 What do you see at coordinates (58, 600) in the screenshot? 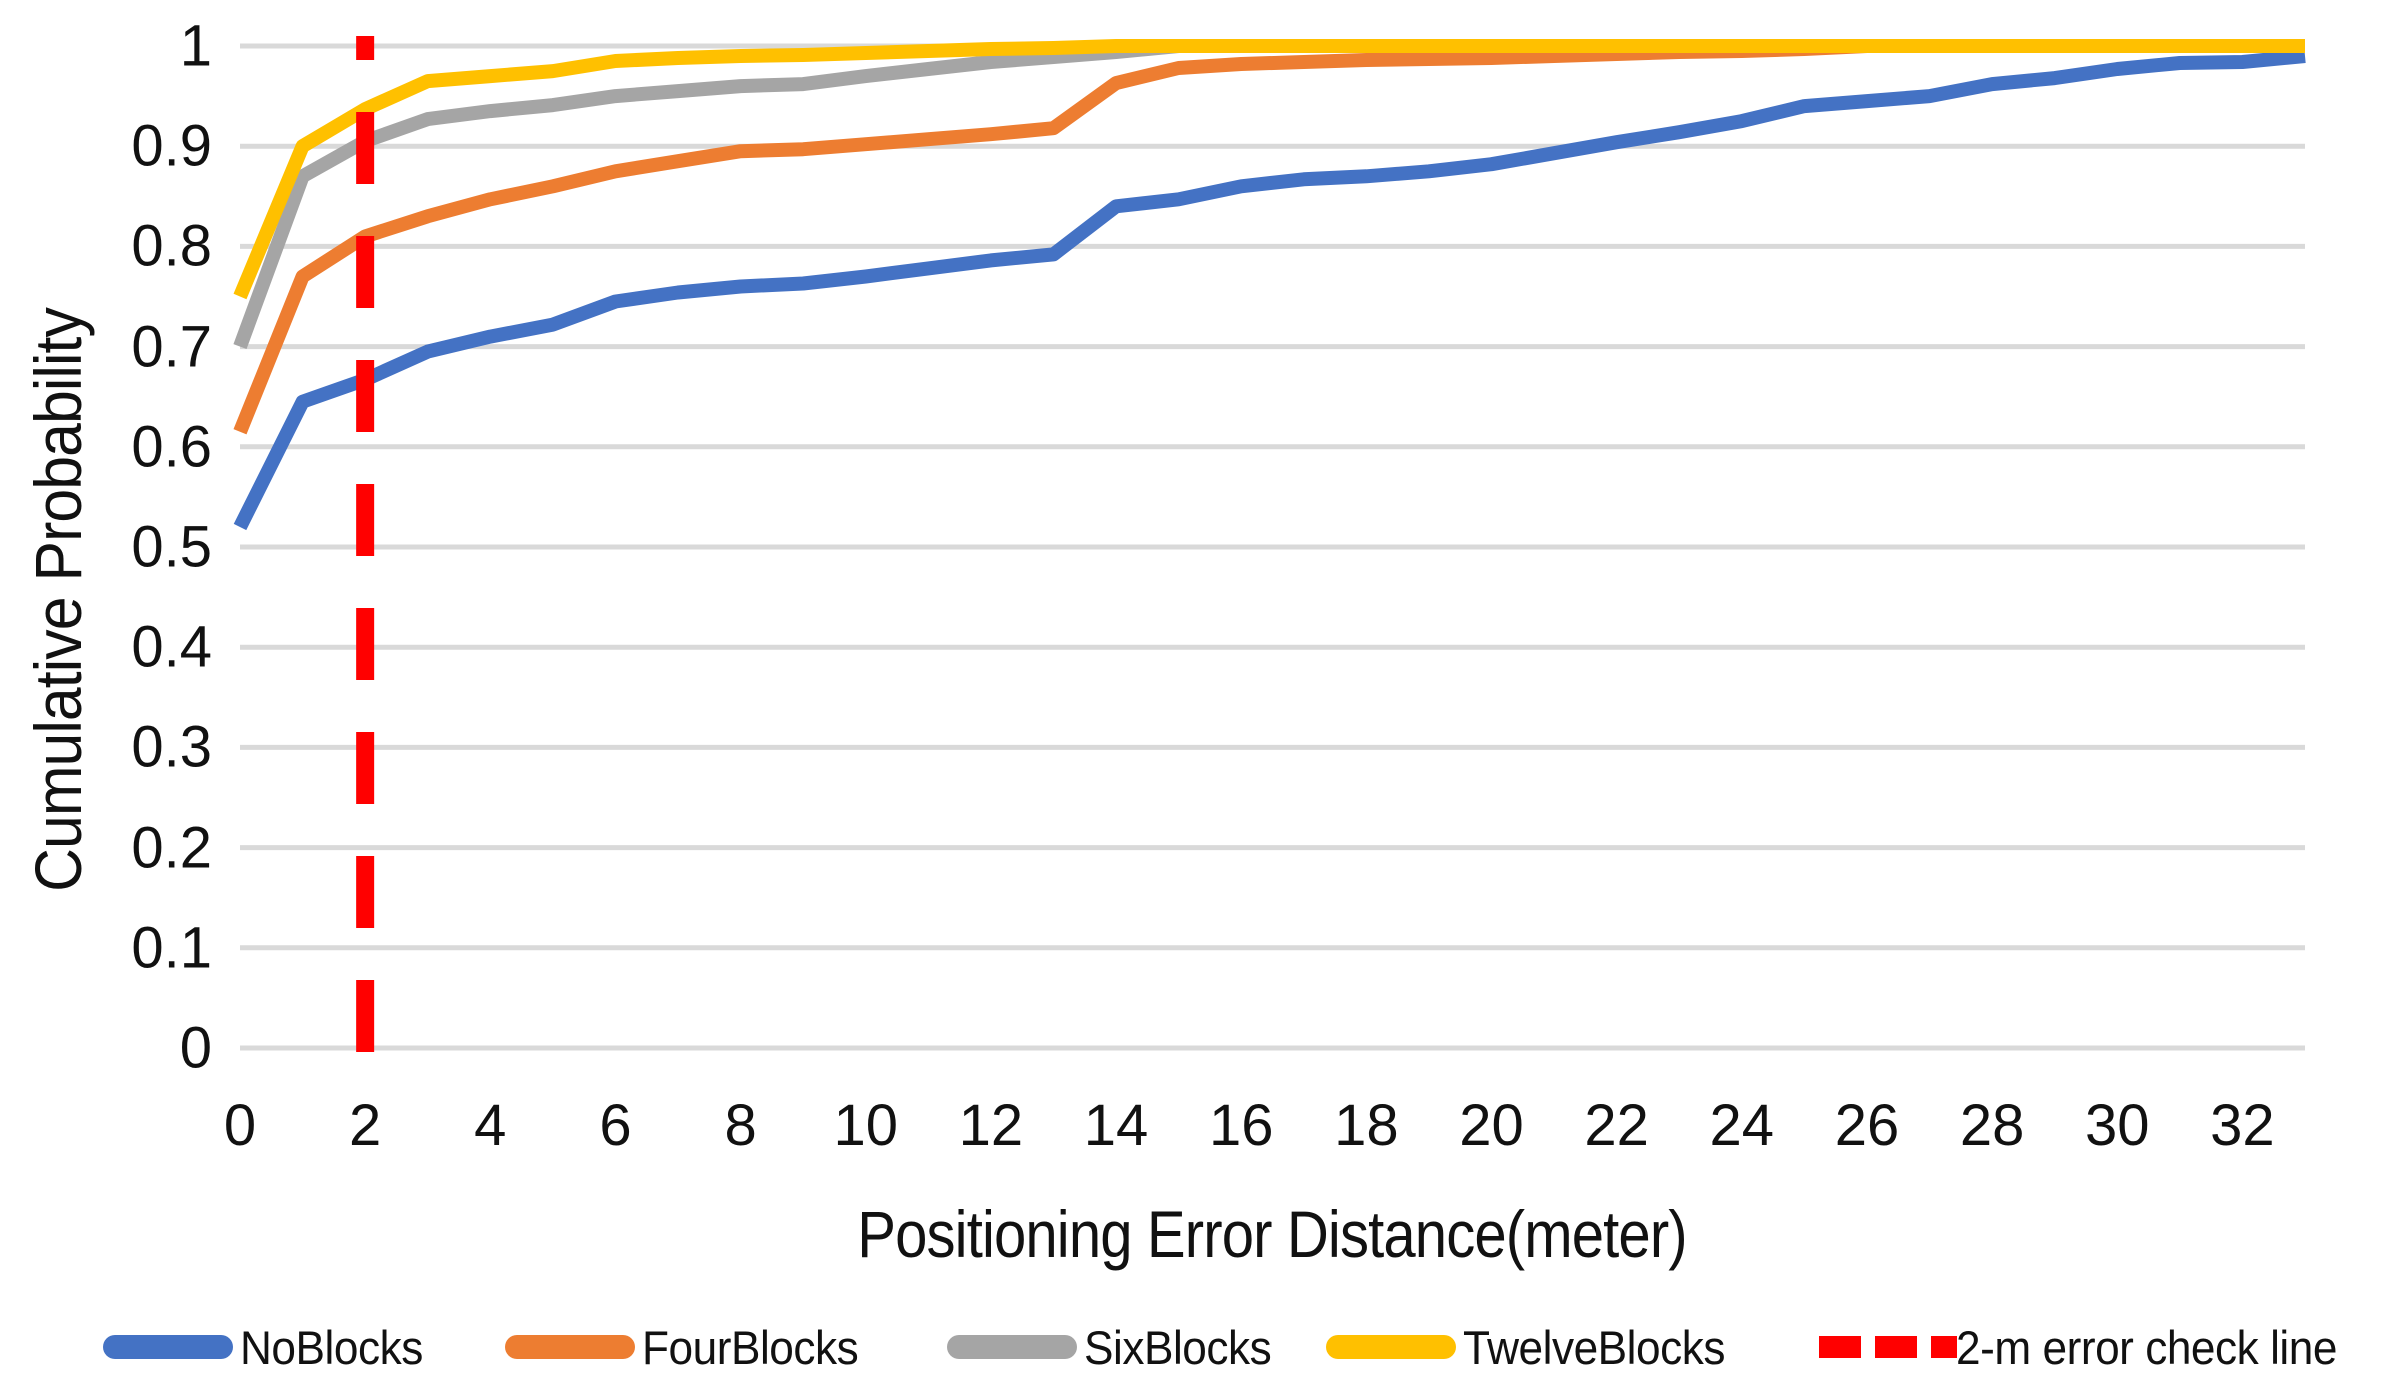
I see `y-axis-title: Cumulative Probability` at bounding box center [58, 600].